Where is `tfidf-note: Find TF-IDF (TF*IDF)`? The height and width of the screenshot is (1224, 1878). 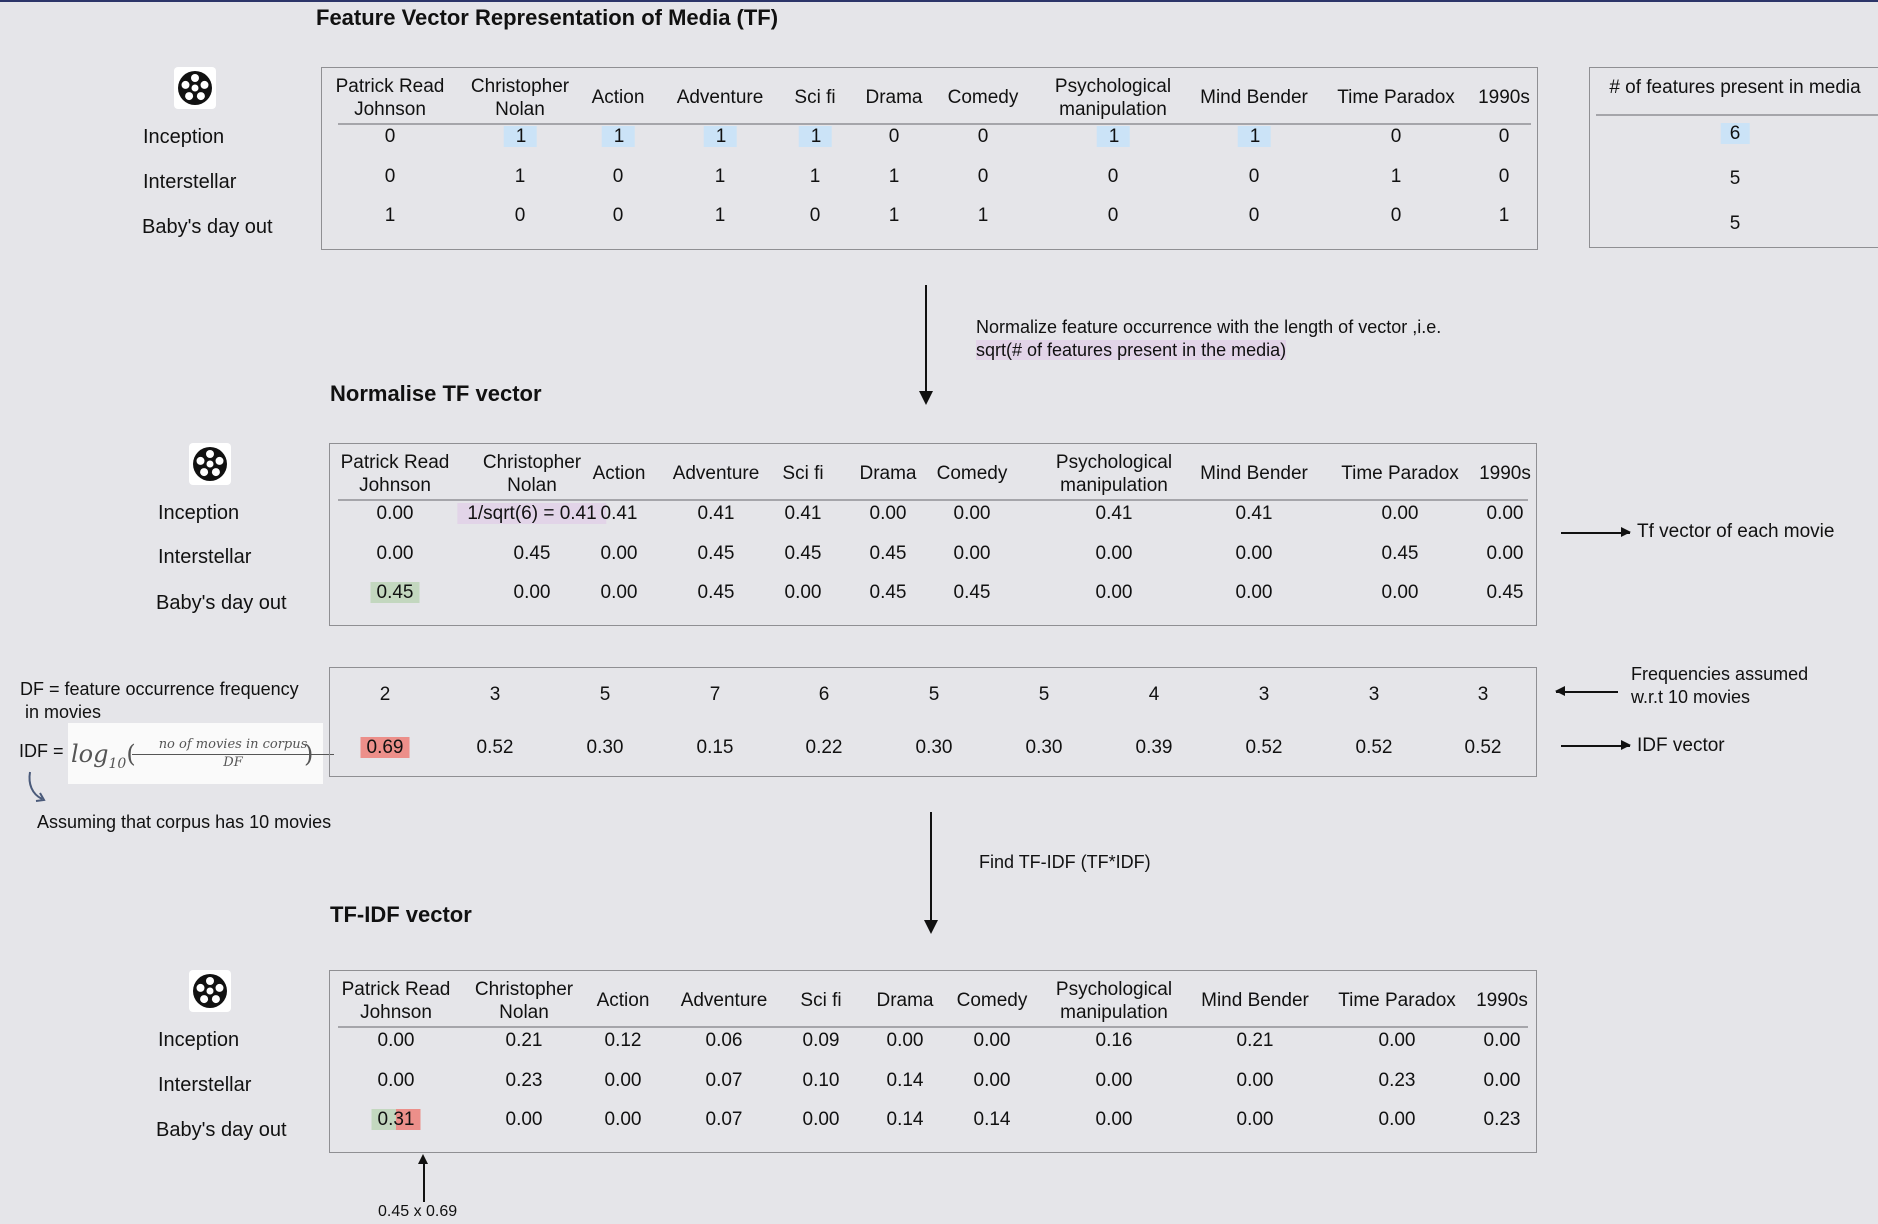 tfidf-note: Find TF-IDF (TF*IDF) is located at coordinates (1065, 862).